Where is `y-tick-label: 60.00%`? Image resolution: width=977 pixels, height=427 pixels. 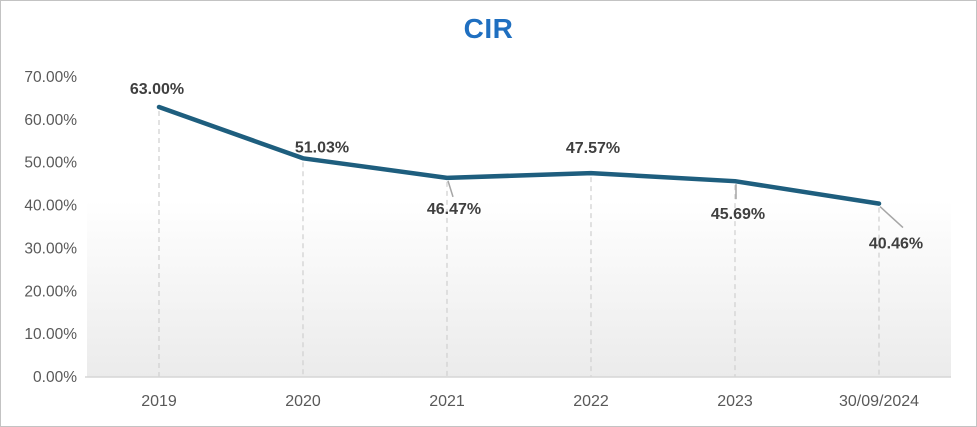
y-tick-label: 60.00% is located at coordinates (50, 120).